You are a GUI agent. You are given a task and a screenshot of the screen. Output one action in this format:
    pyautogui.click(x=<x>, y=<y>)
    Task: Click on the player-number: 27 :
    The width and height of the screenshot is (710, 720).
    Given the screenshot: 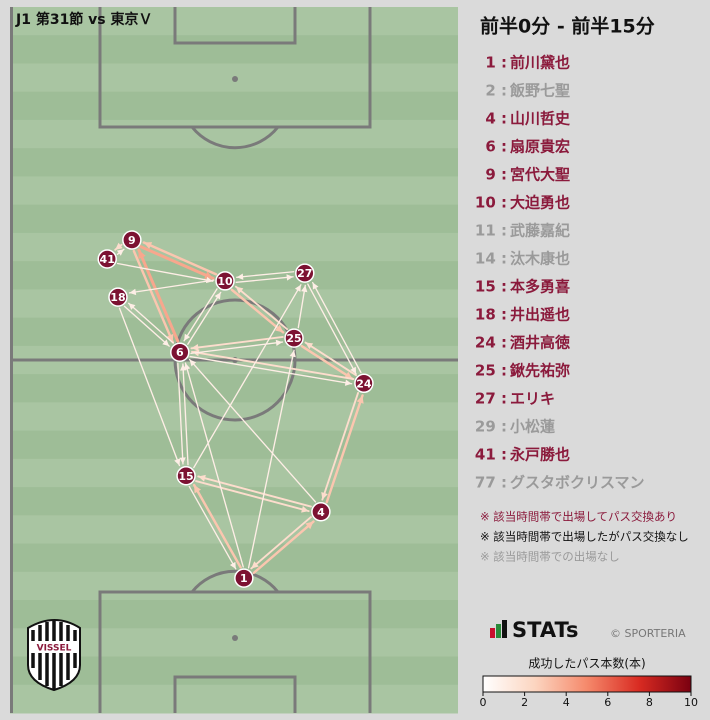 What is the action you would take?
    pyautogui.click(x=491, y=399)
    